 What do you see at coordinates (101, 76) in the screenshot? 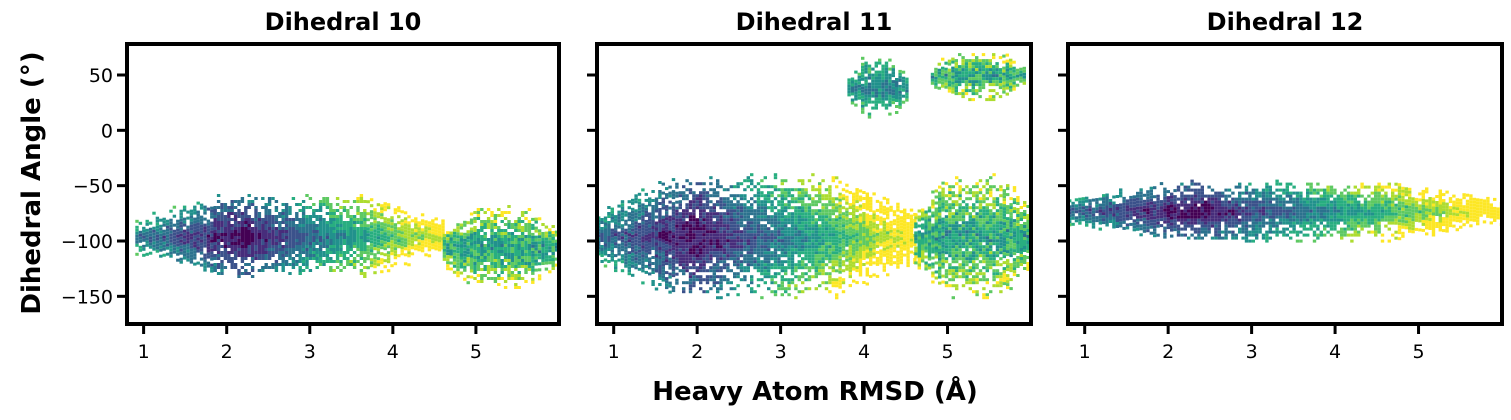
I see `y-tick-label: 50` at bounding box center [101, 76].